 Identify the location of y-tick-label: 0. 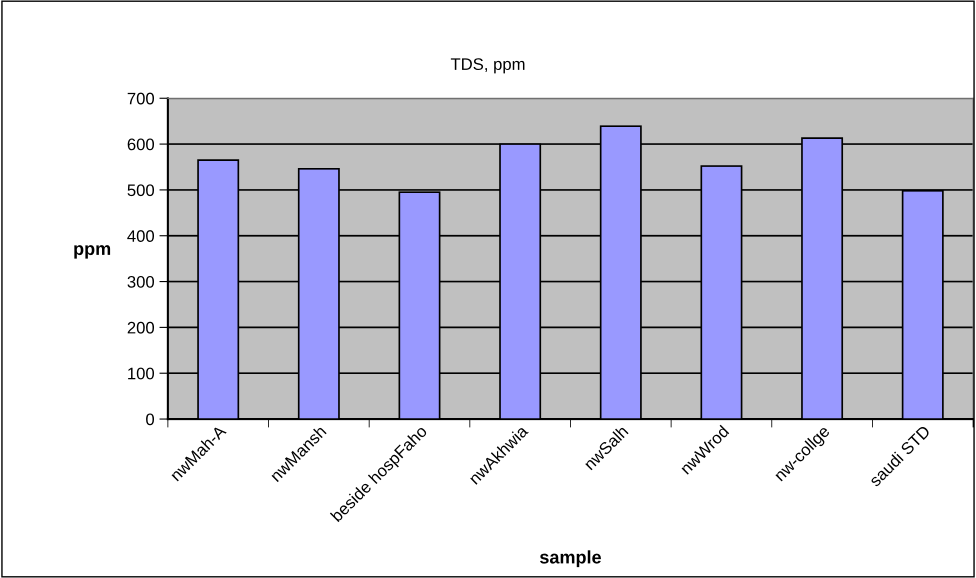
(150, 419).